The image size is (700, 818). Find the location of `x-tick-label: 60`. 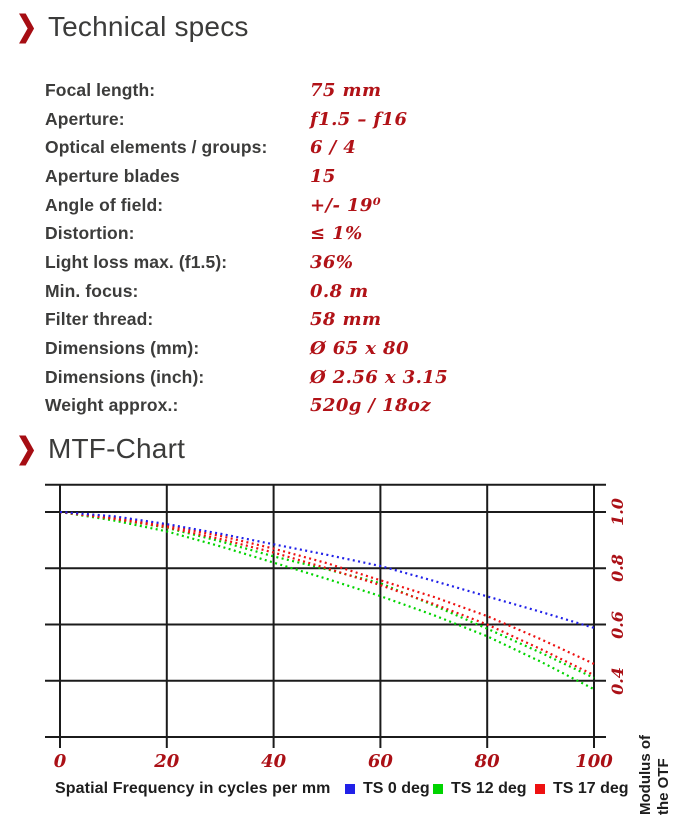

x-tick-label: 60 is located at coordinates (380, 761).